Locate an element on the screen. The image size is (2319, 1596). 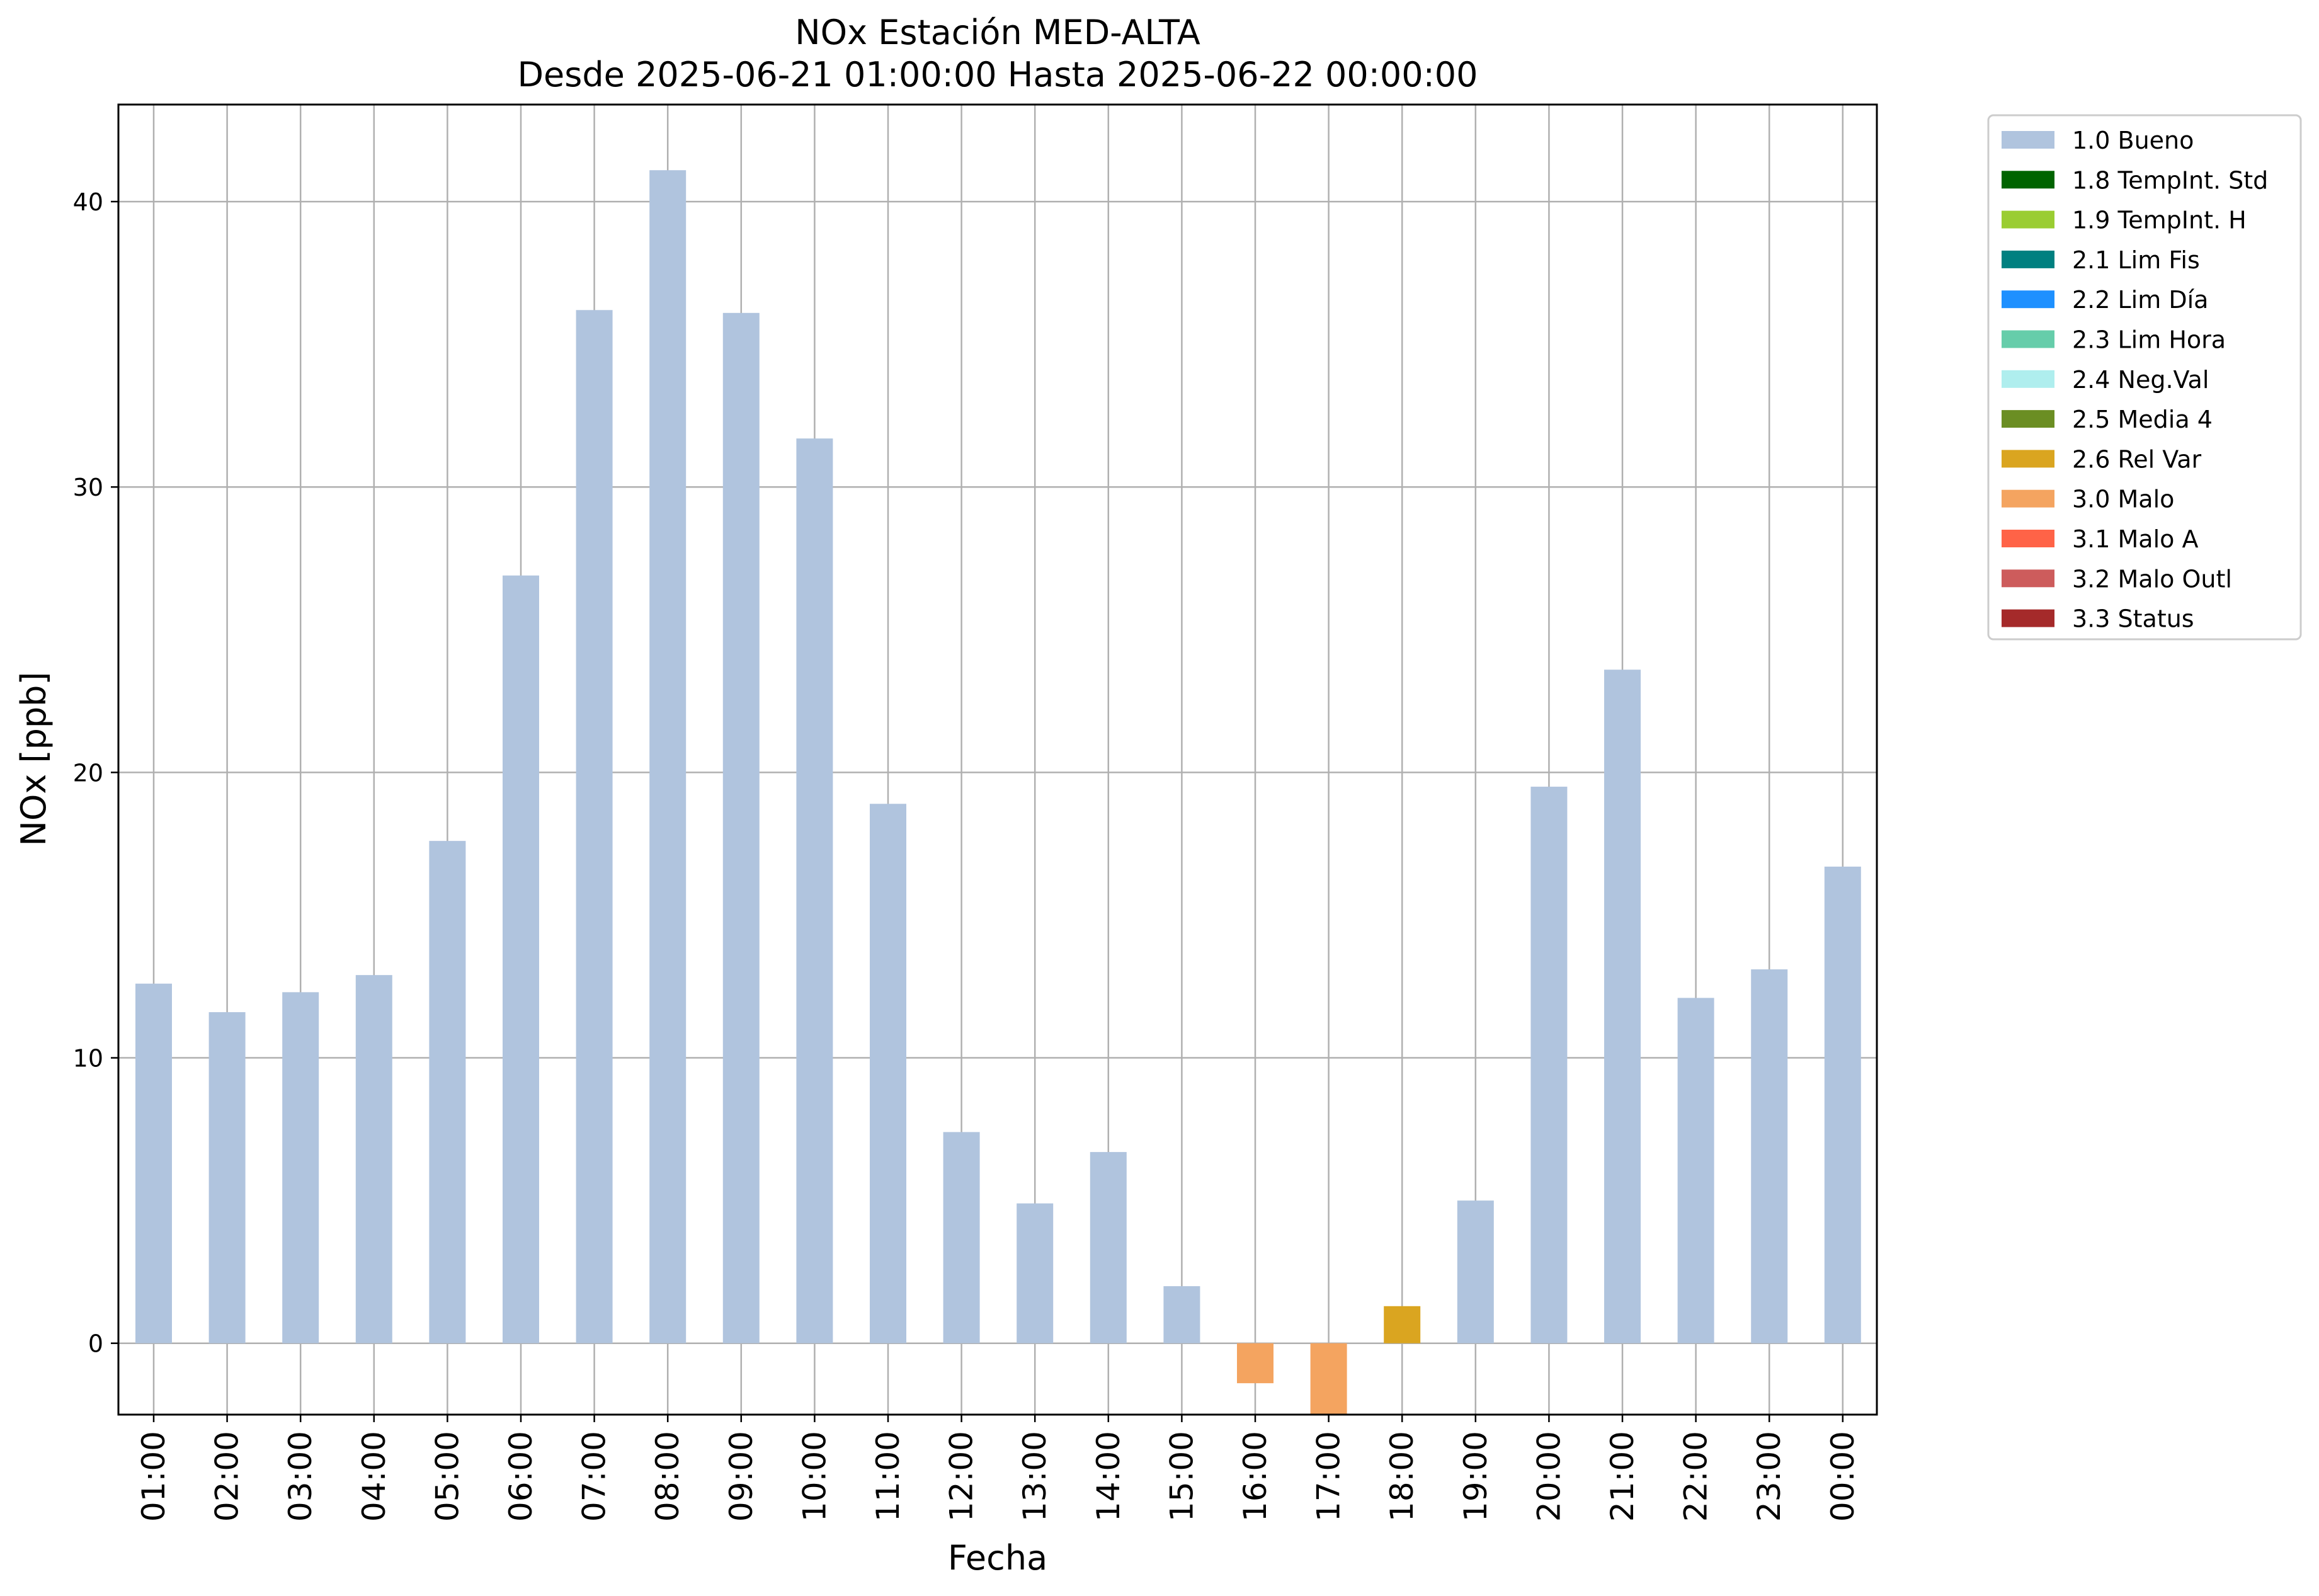
x-tick-label: 09:00 is located at coordinates (741, 1476).